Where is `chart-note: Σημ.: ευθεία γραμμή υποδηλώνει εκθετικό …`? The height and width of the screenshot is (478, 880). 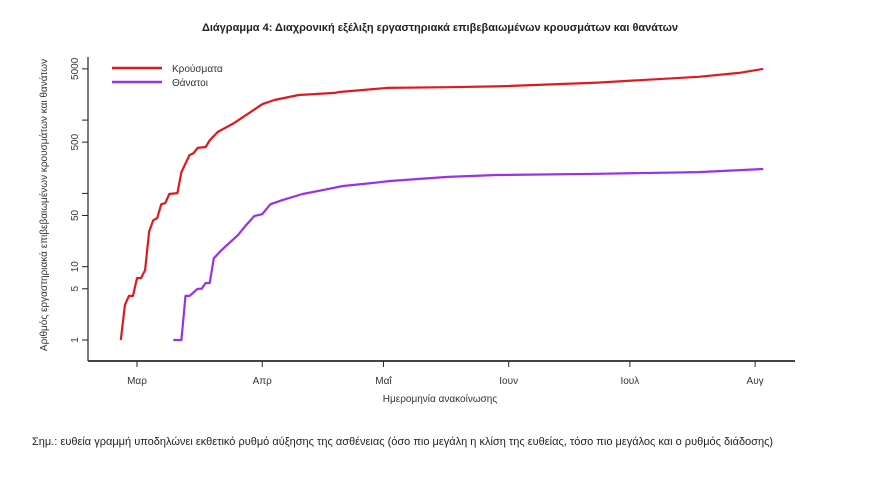 chart-note: Σημ.: ευθεία γραμμή υποδηλώνει εκθετικό … is located at coordinates (403, 442).